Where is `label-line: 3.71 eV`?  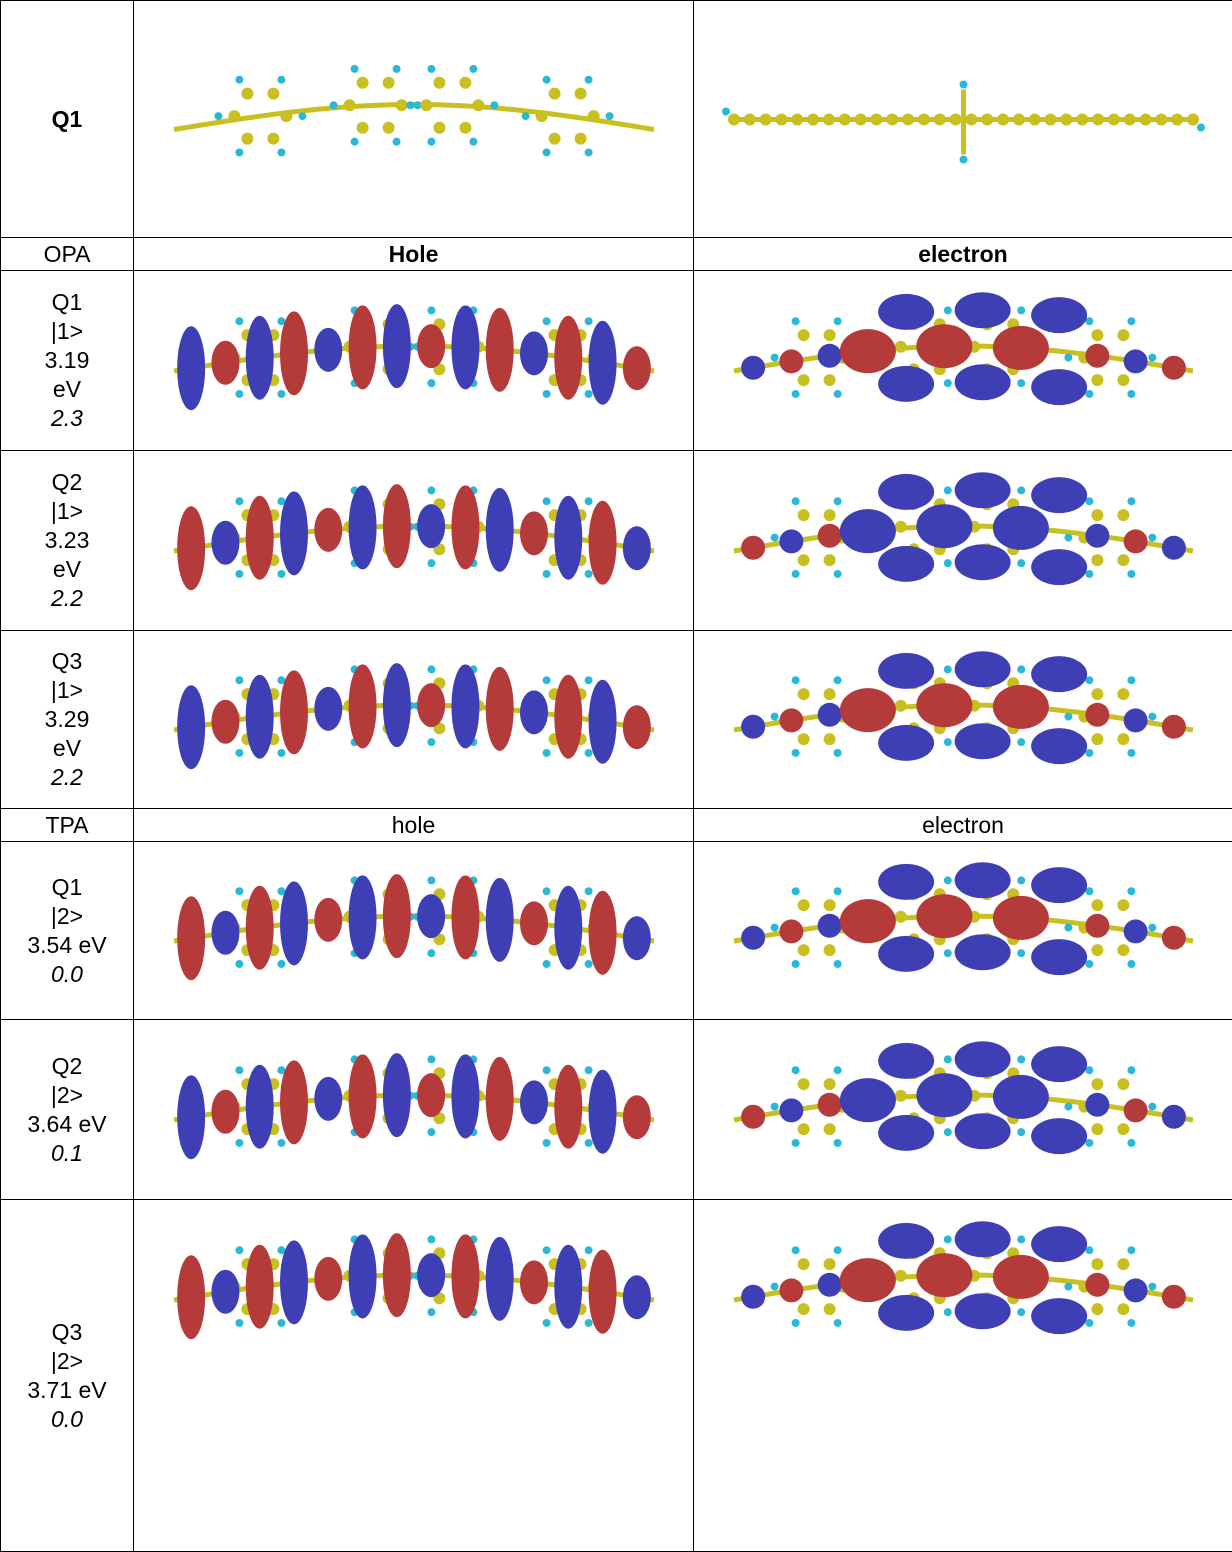 label-line: 3.71 eV is located at coordinates (67, 1389).